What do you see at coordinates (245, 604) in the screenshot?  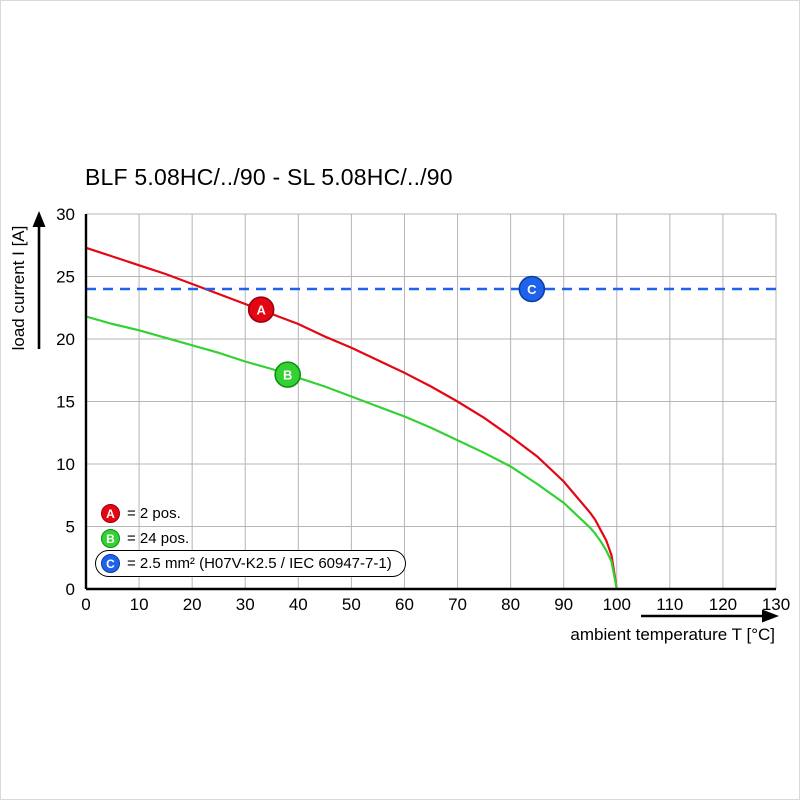 I see `x-tick-label: 30` at bounding box center [245, 604].